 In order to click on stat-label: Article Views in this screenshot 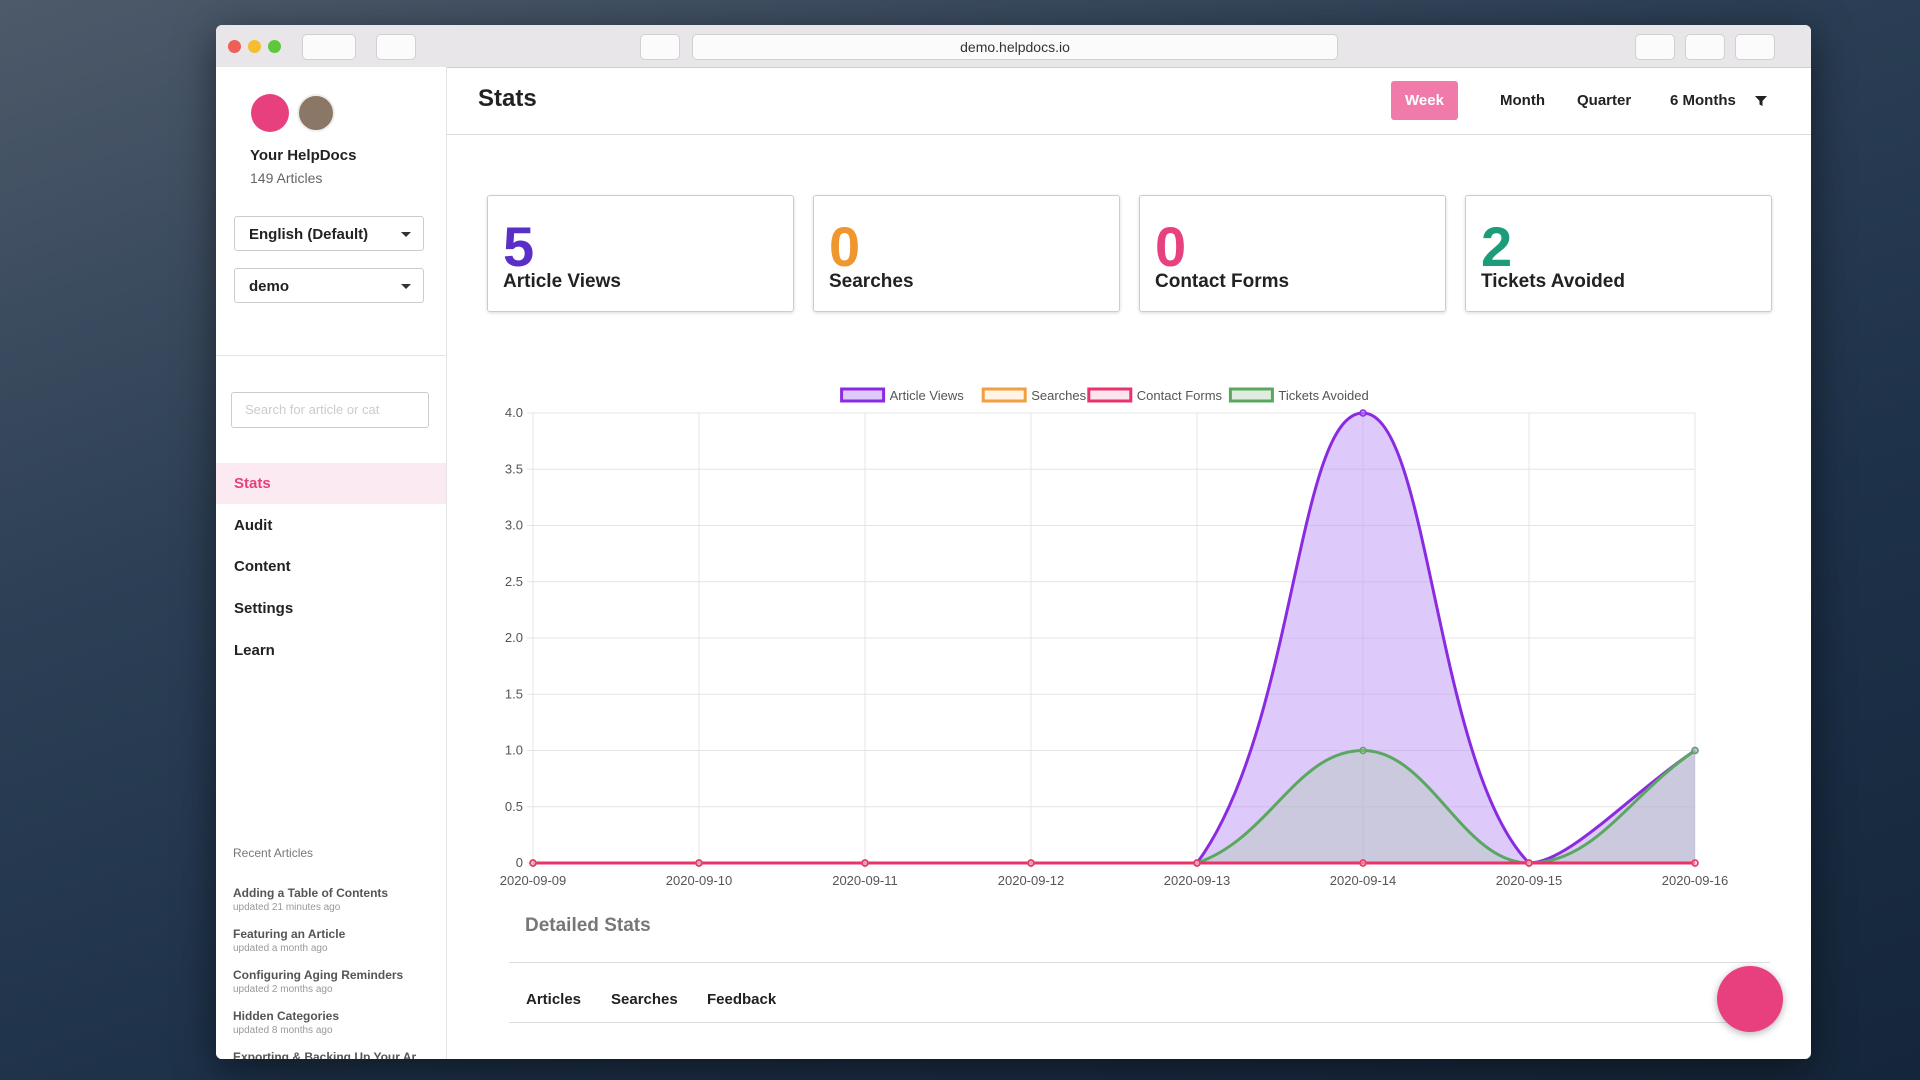, I will do `click(562, 281)`.